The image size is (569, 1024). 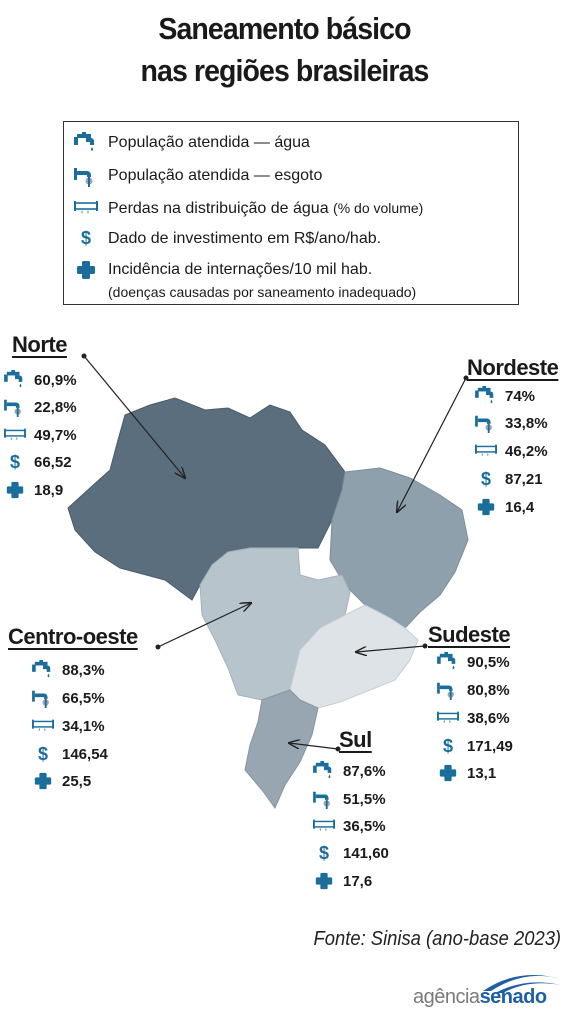 What do you see at coordinates (218, 208) in the screenshot?
I see `legend-losses-label: Perdas na distribuição de água` at bounding box center [218, 208].